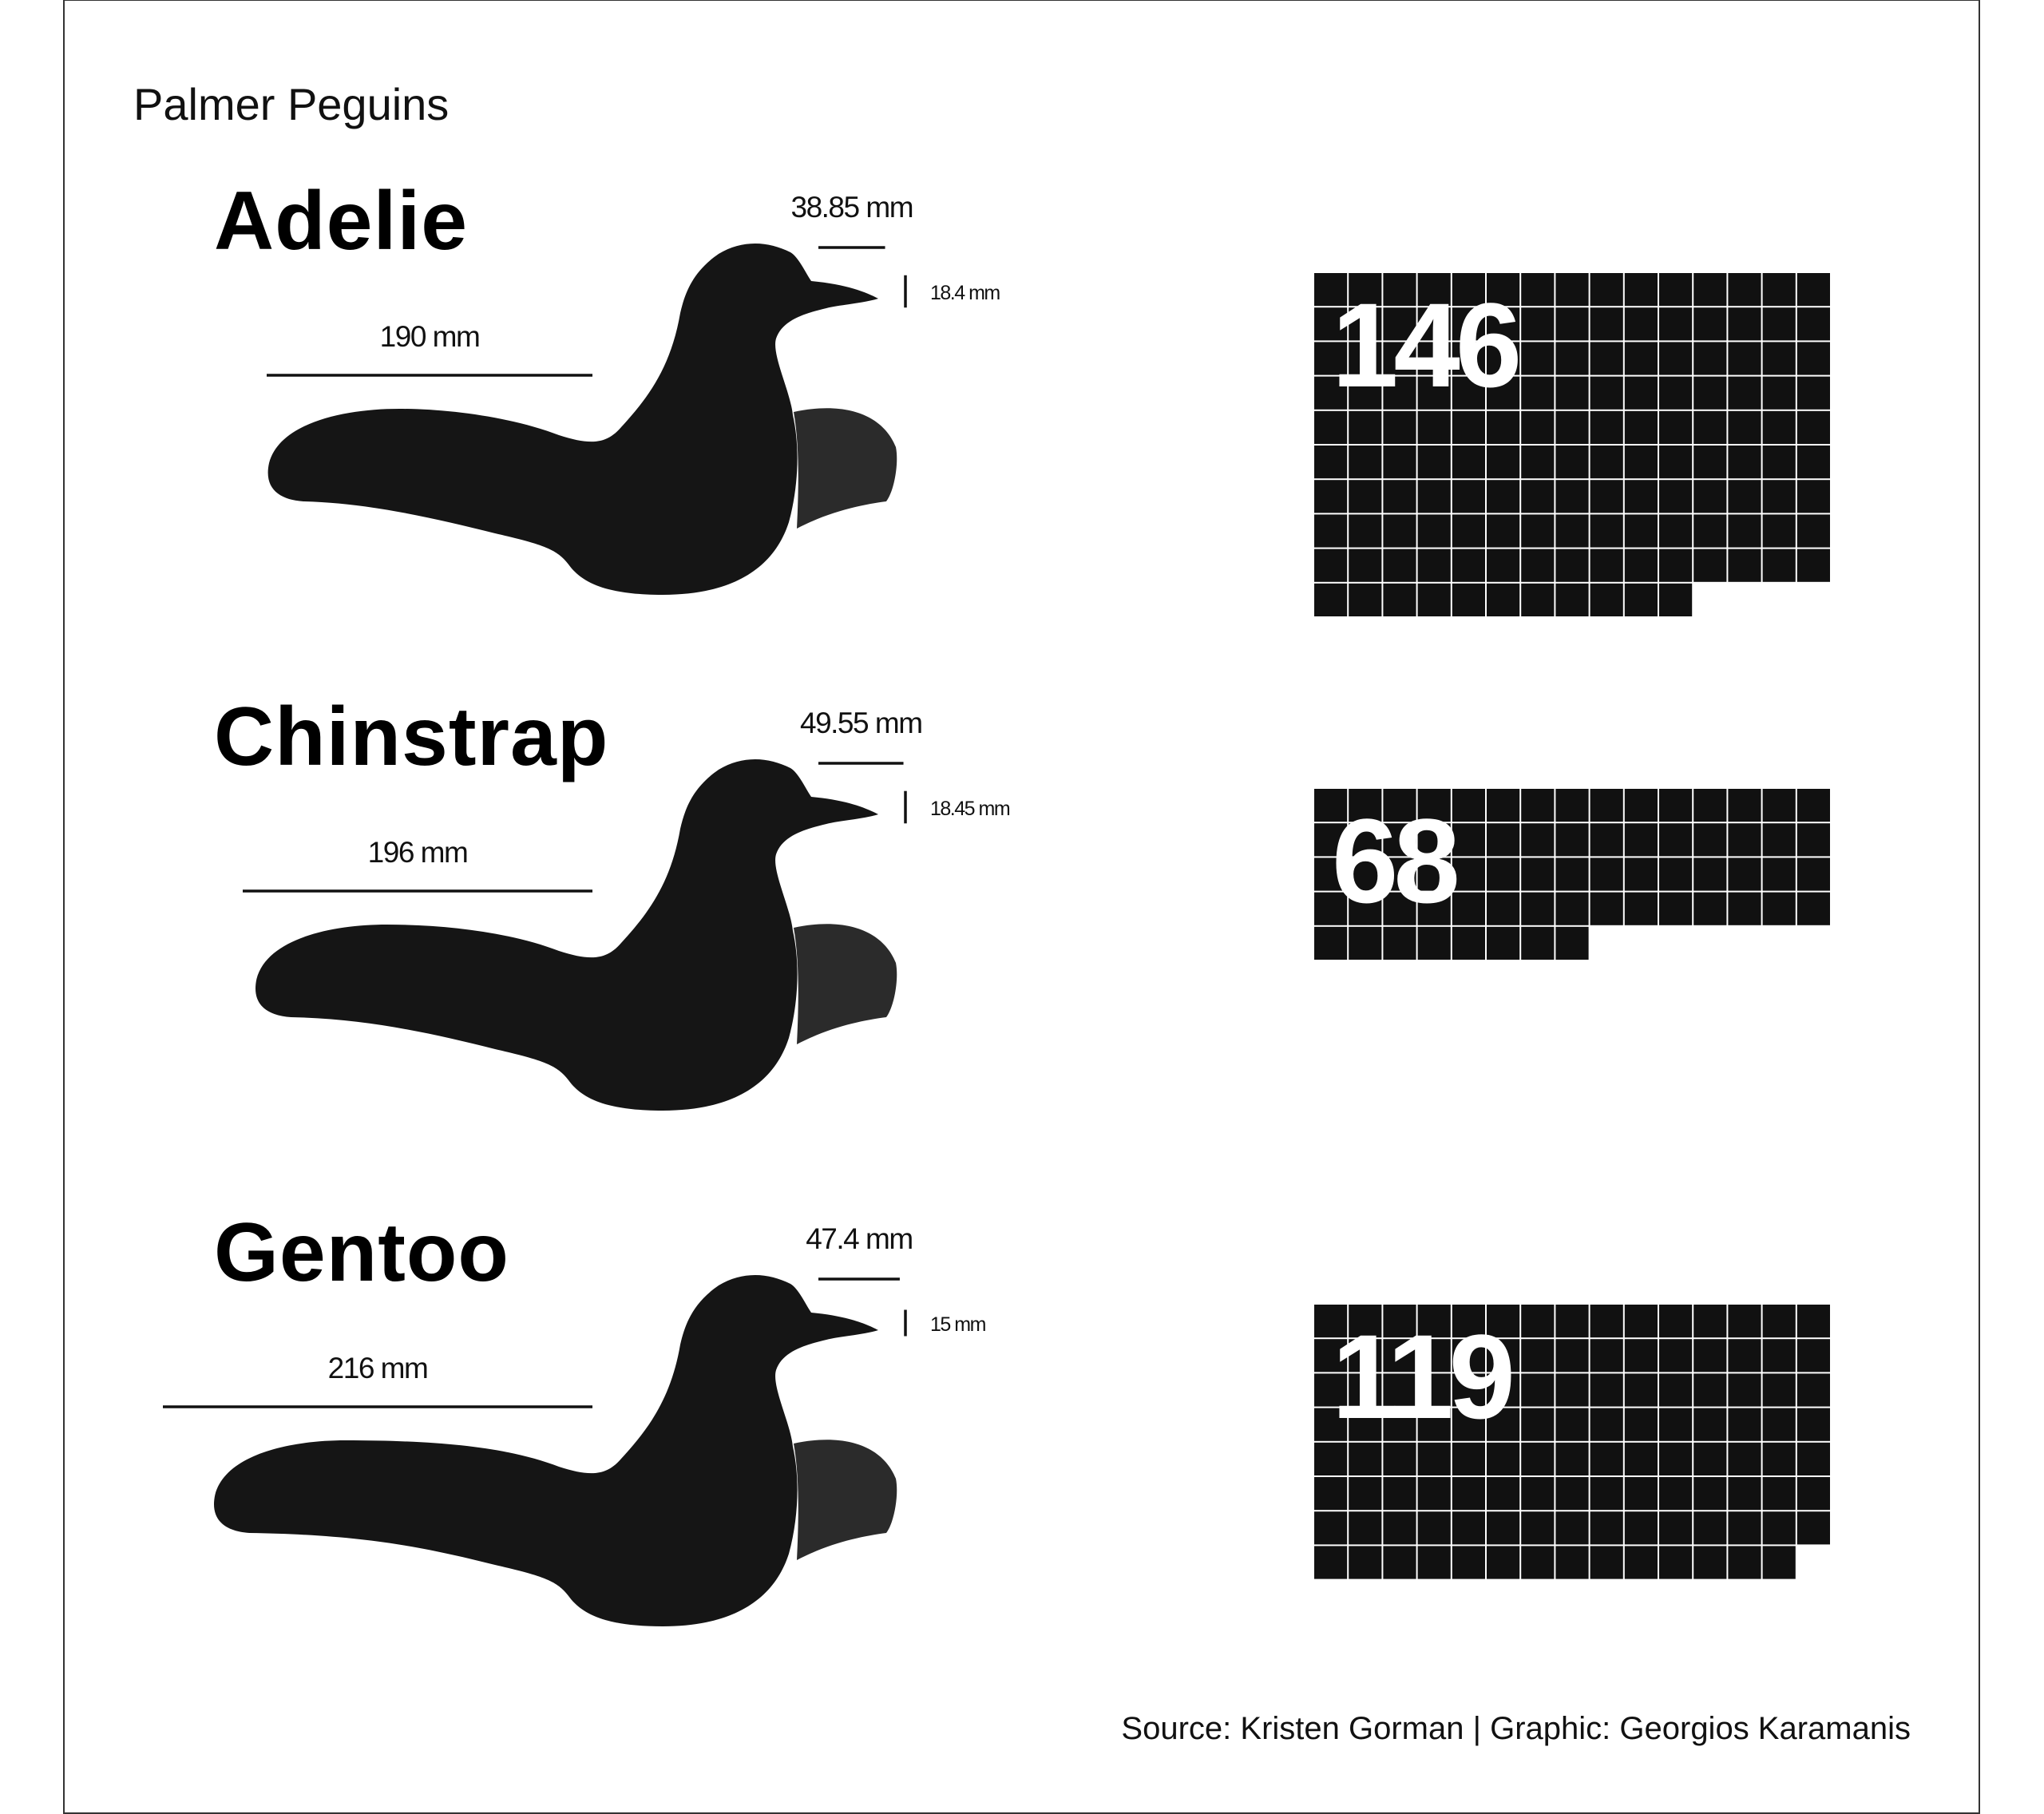  What do you see at coordinates (852, 207) in the screenshot?
I see `bill-length-label: 38.85 mm` at bounding box center [852, 207].